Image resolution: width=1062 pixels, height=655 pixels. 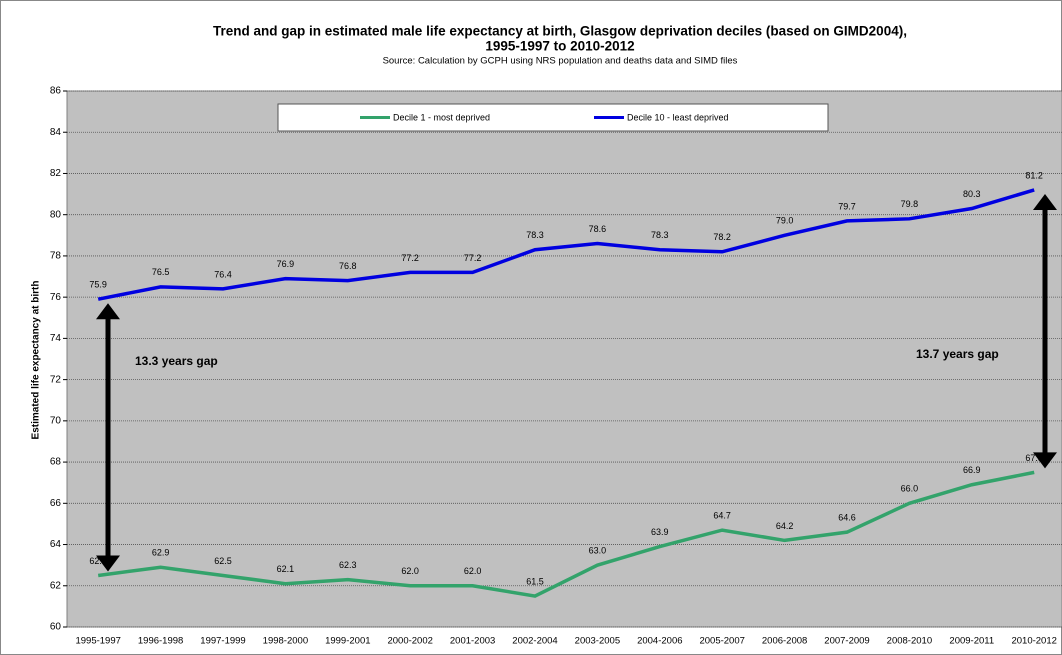 I want to click on data-label: 76.4, so click(x=223, y=274).